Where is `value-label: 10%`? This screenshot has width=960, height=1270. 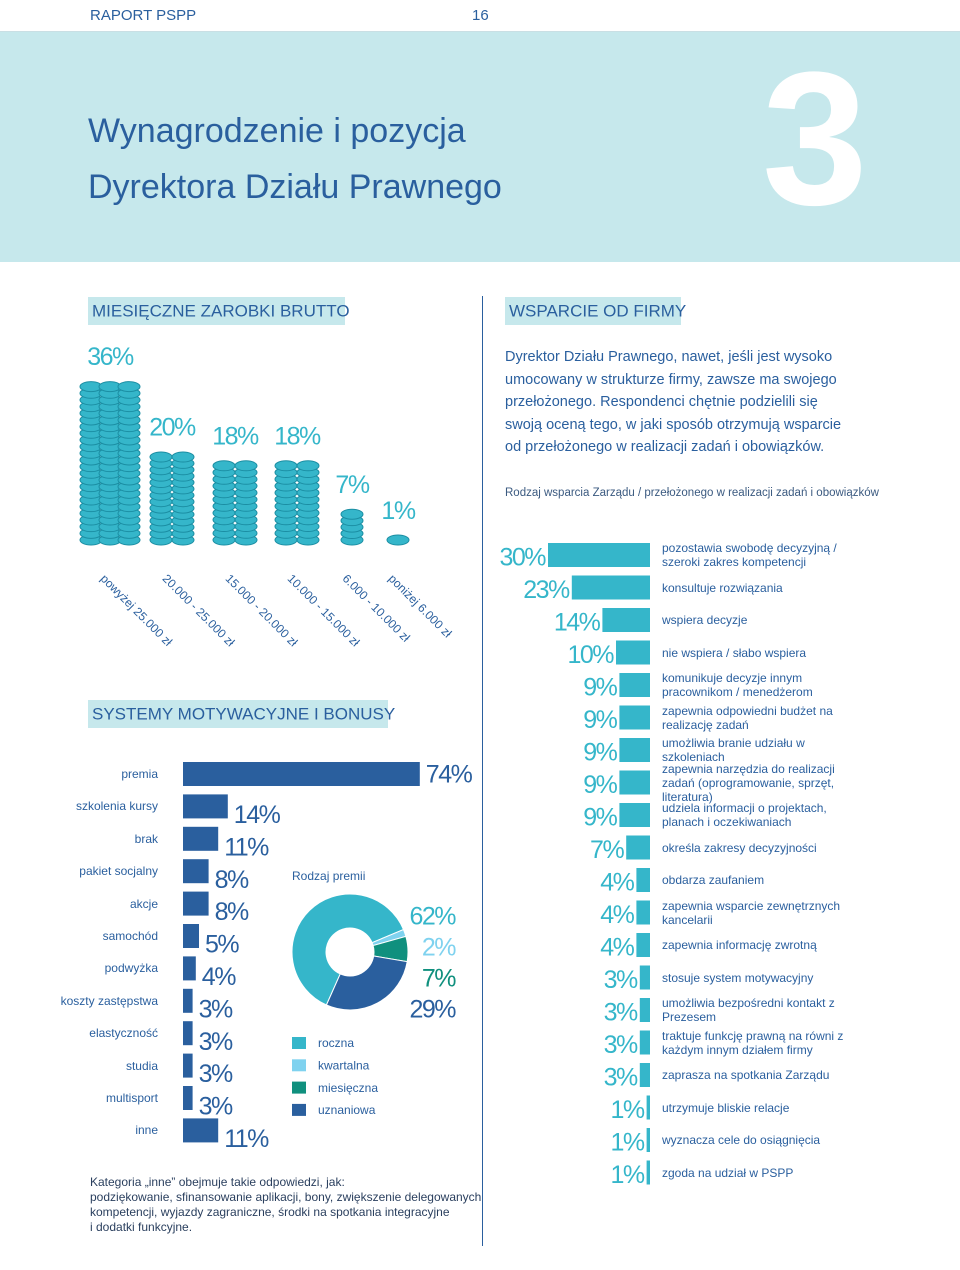
value-label: 10% is located at coordinates (590, 655).